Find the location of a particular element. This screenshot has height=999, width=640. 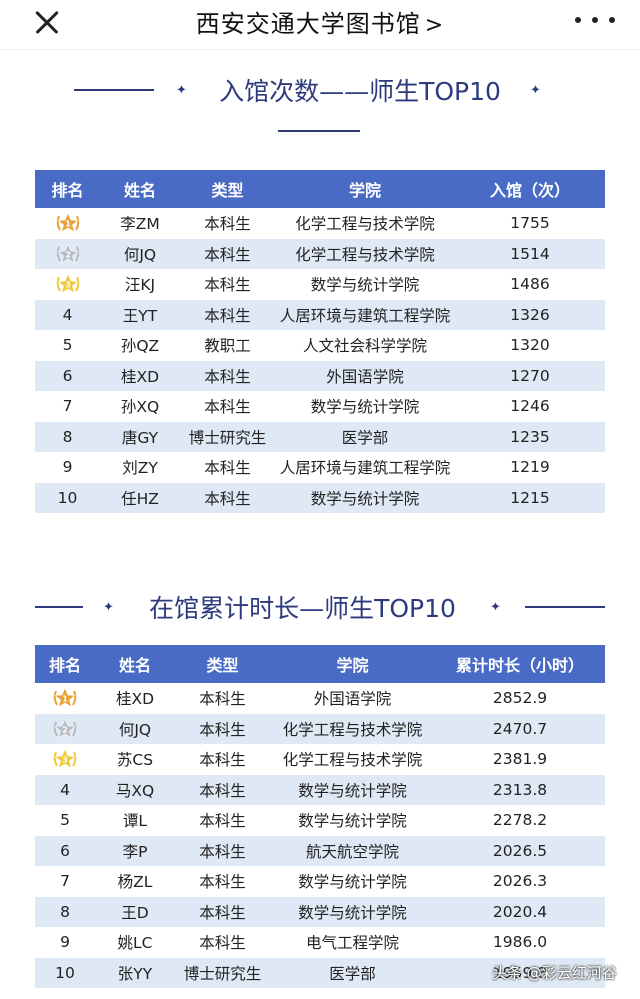

cell-name: 任HZ is located at coordinates (140, 497).